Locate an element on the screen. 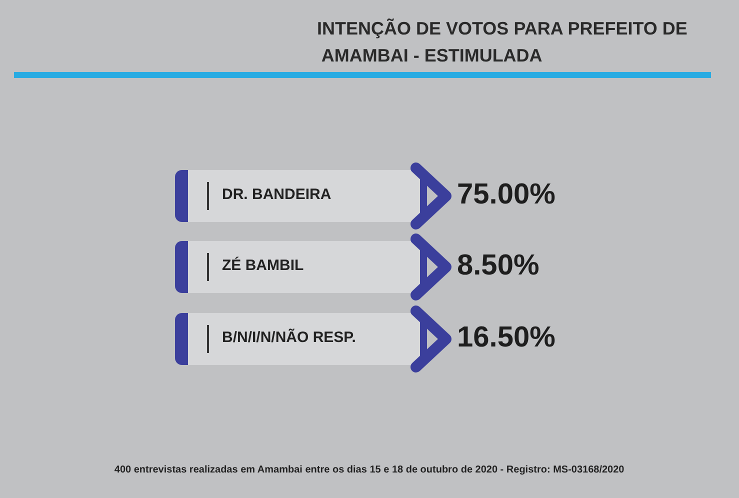  category-label: DR. BANDEIRA is located at coordinates (277, 194).